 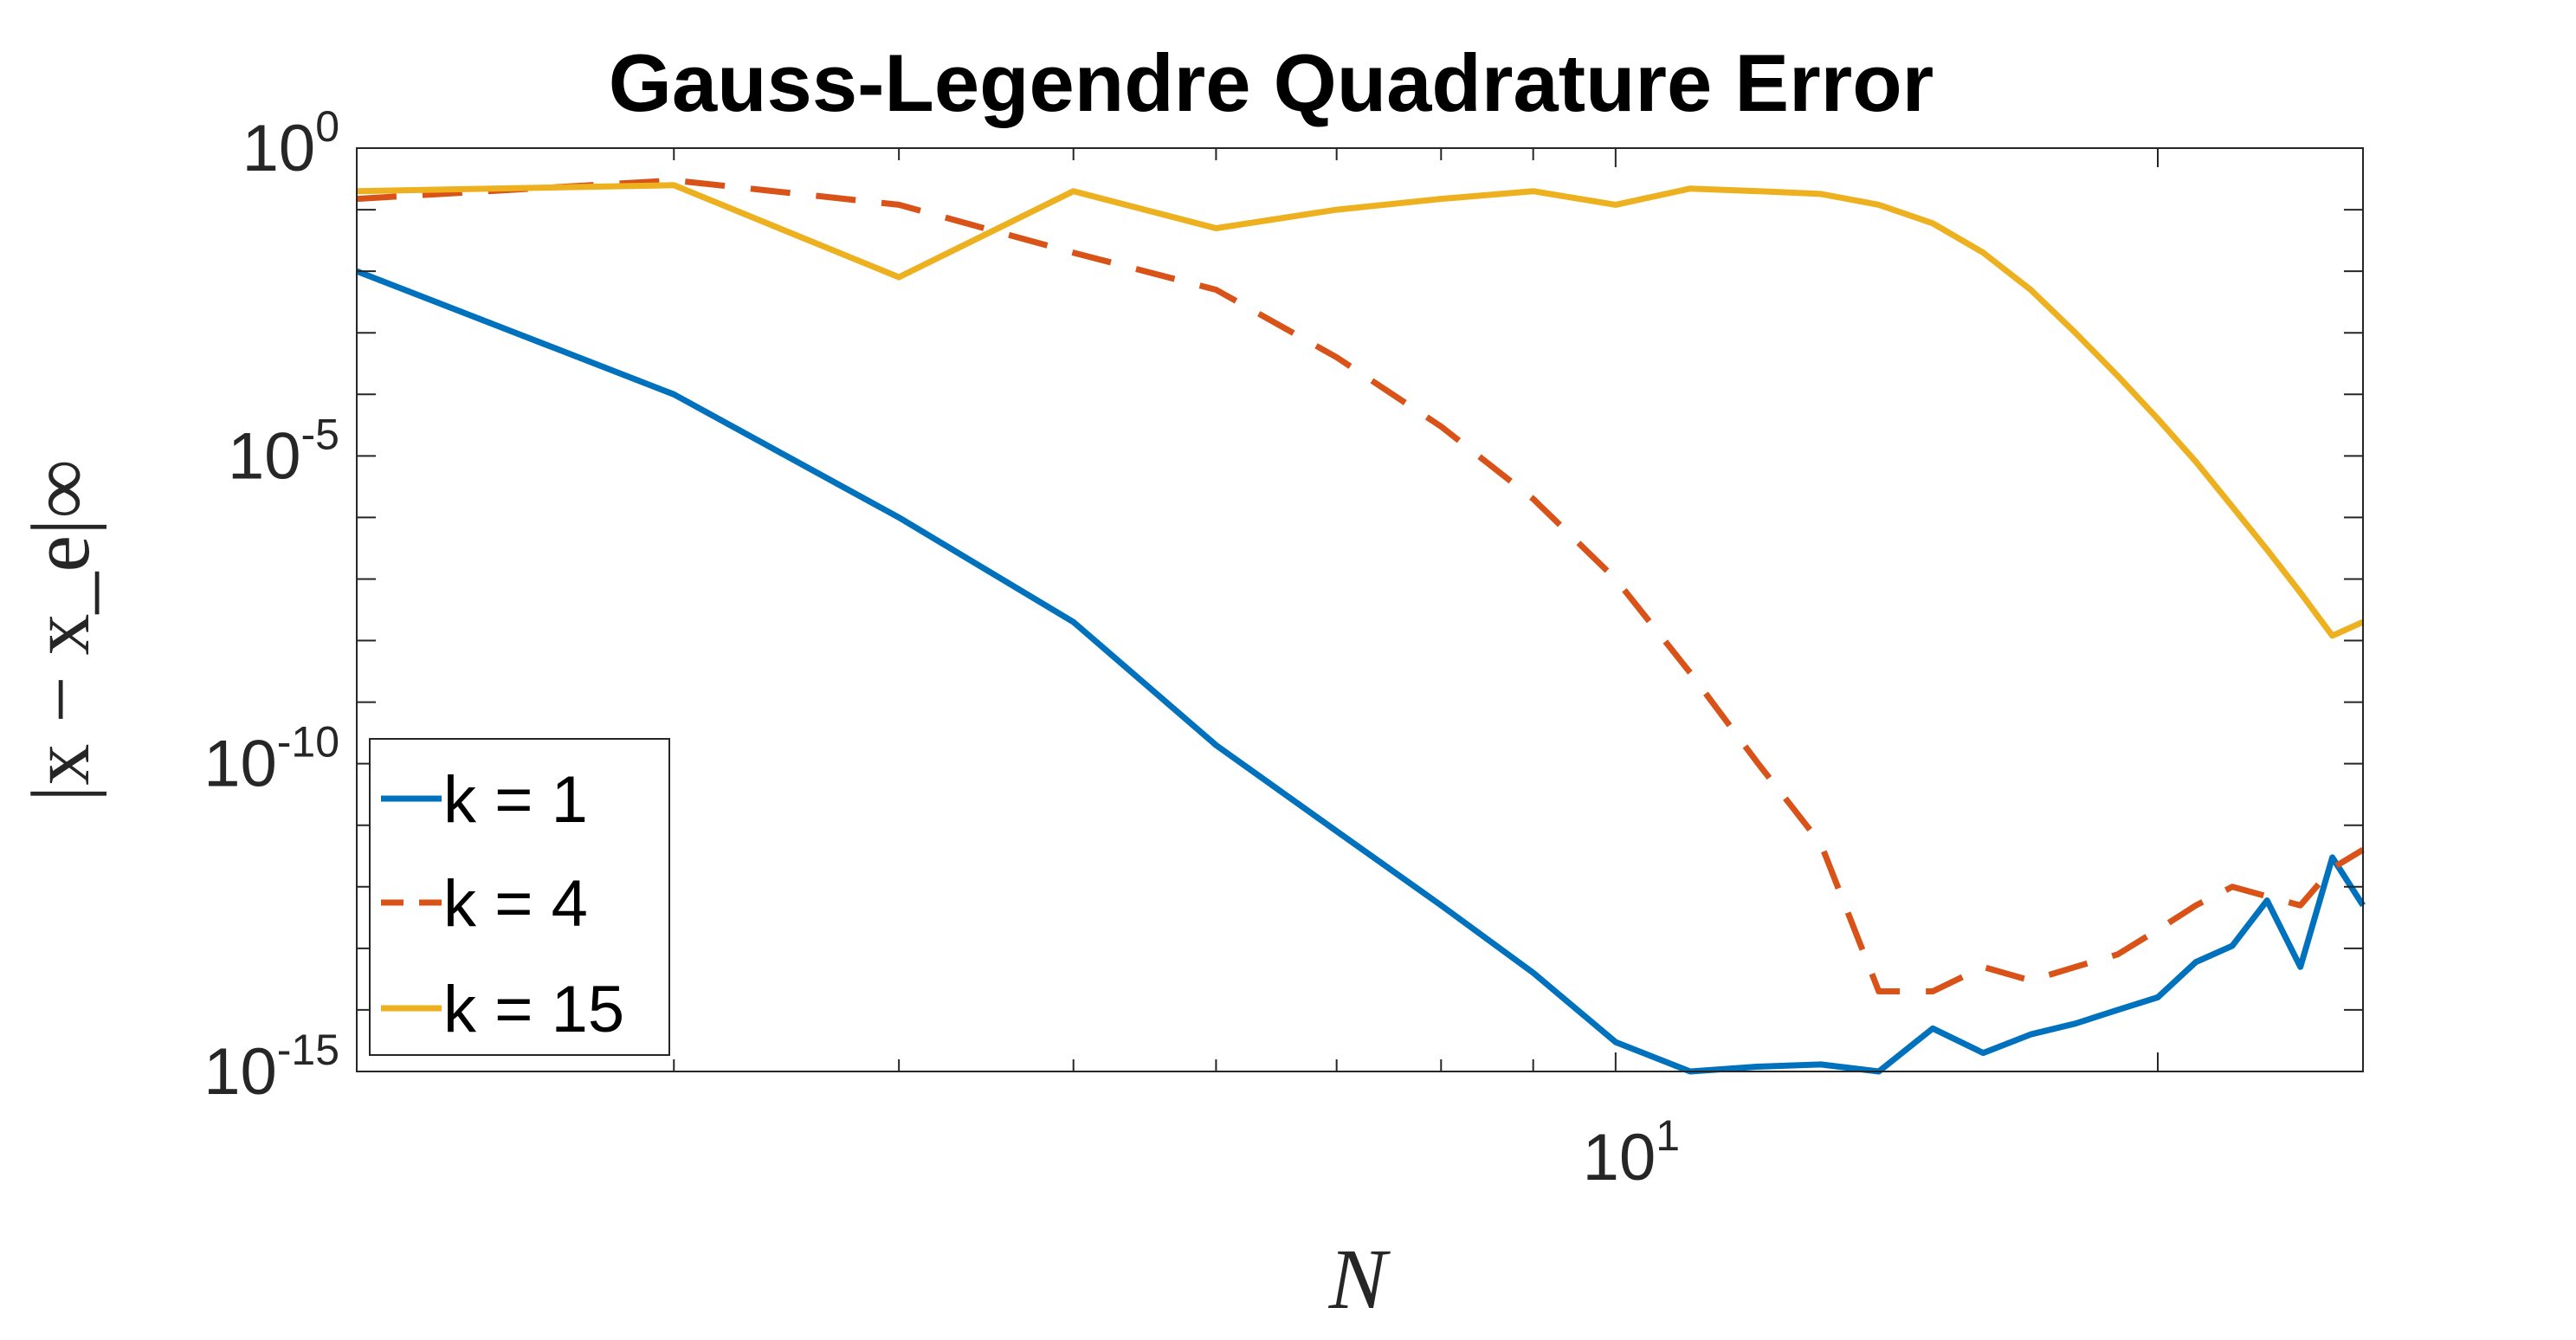 I want to click on y-tick-label-exponent: 0, so click(x=327, y=126).